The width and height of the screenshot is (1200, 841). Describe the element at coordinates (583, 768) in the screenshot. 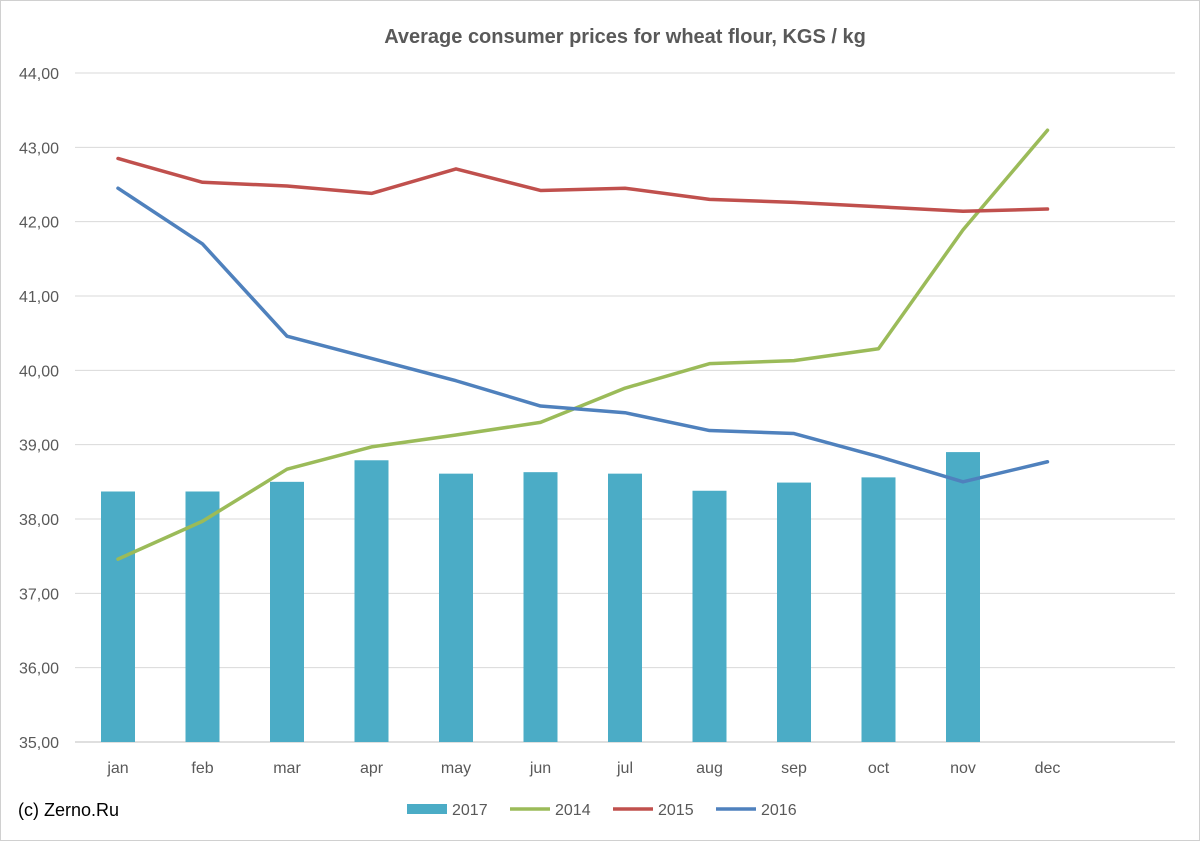

I see `x-axis: jan feb mar apr may jun jul aug sep oct nov dec` at that location.